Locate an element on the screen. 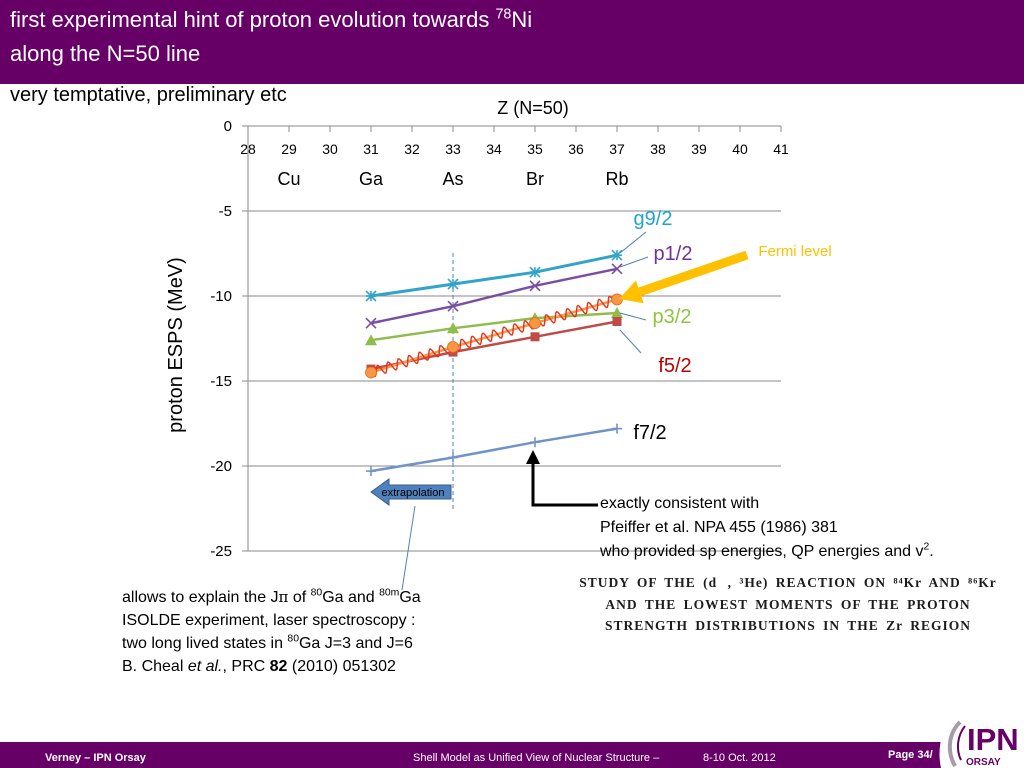 The height and width of the screenshot is (768, 1024). consistency-arrow-head is located at coordinates (533, 457).